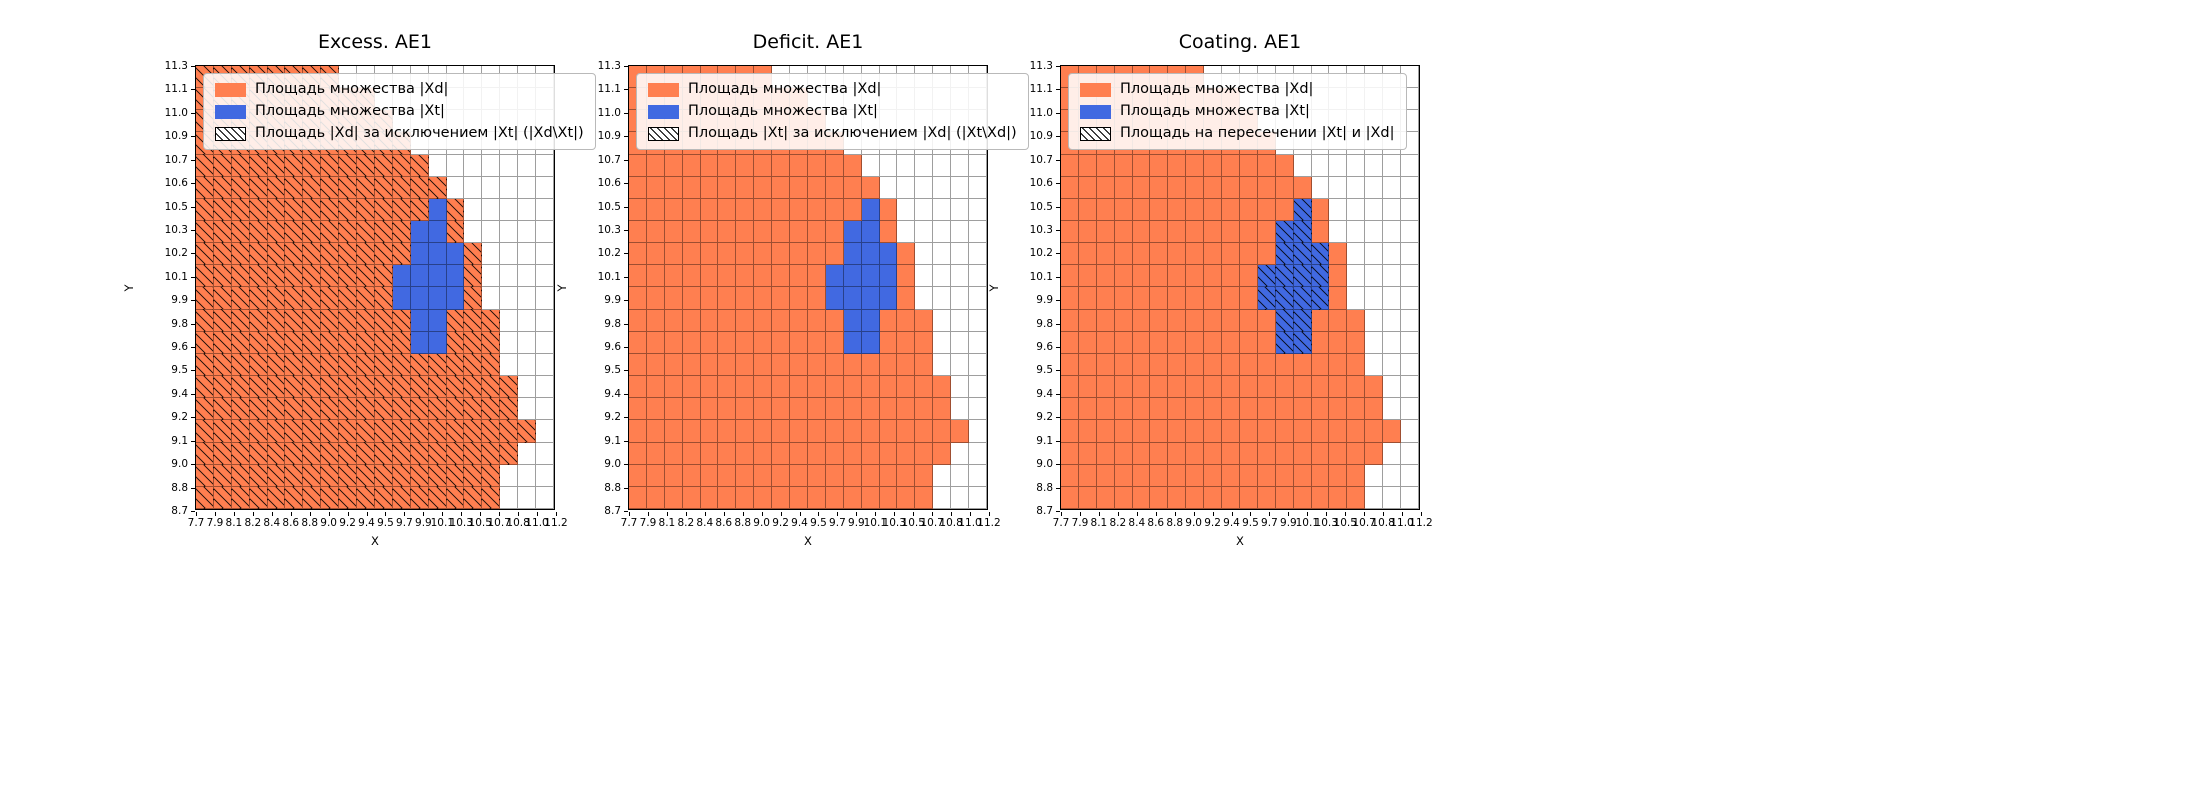 This screenshot has width=2200, height=800. Describe the element at coordinates (442, 523) in the screenshot. I see `x-tick-label: 10.1` at that location.